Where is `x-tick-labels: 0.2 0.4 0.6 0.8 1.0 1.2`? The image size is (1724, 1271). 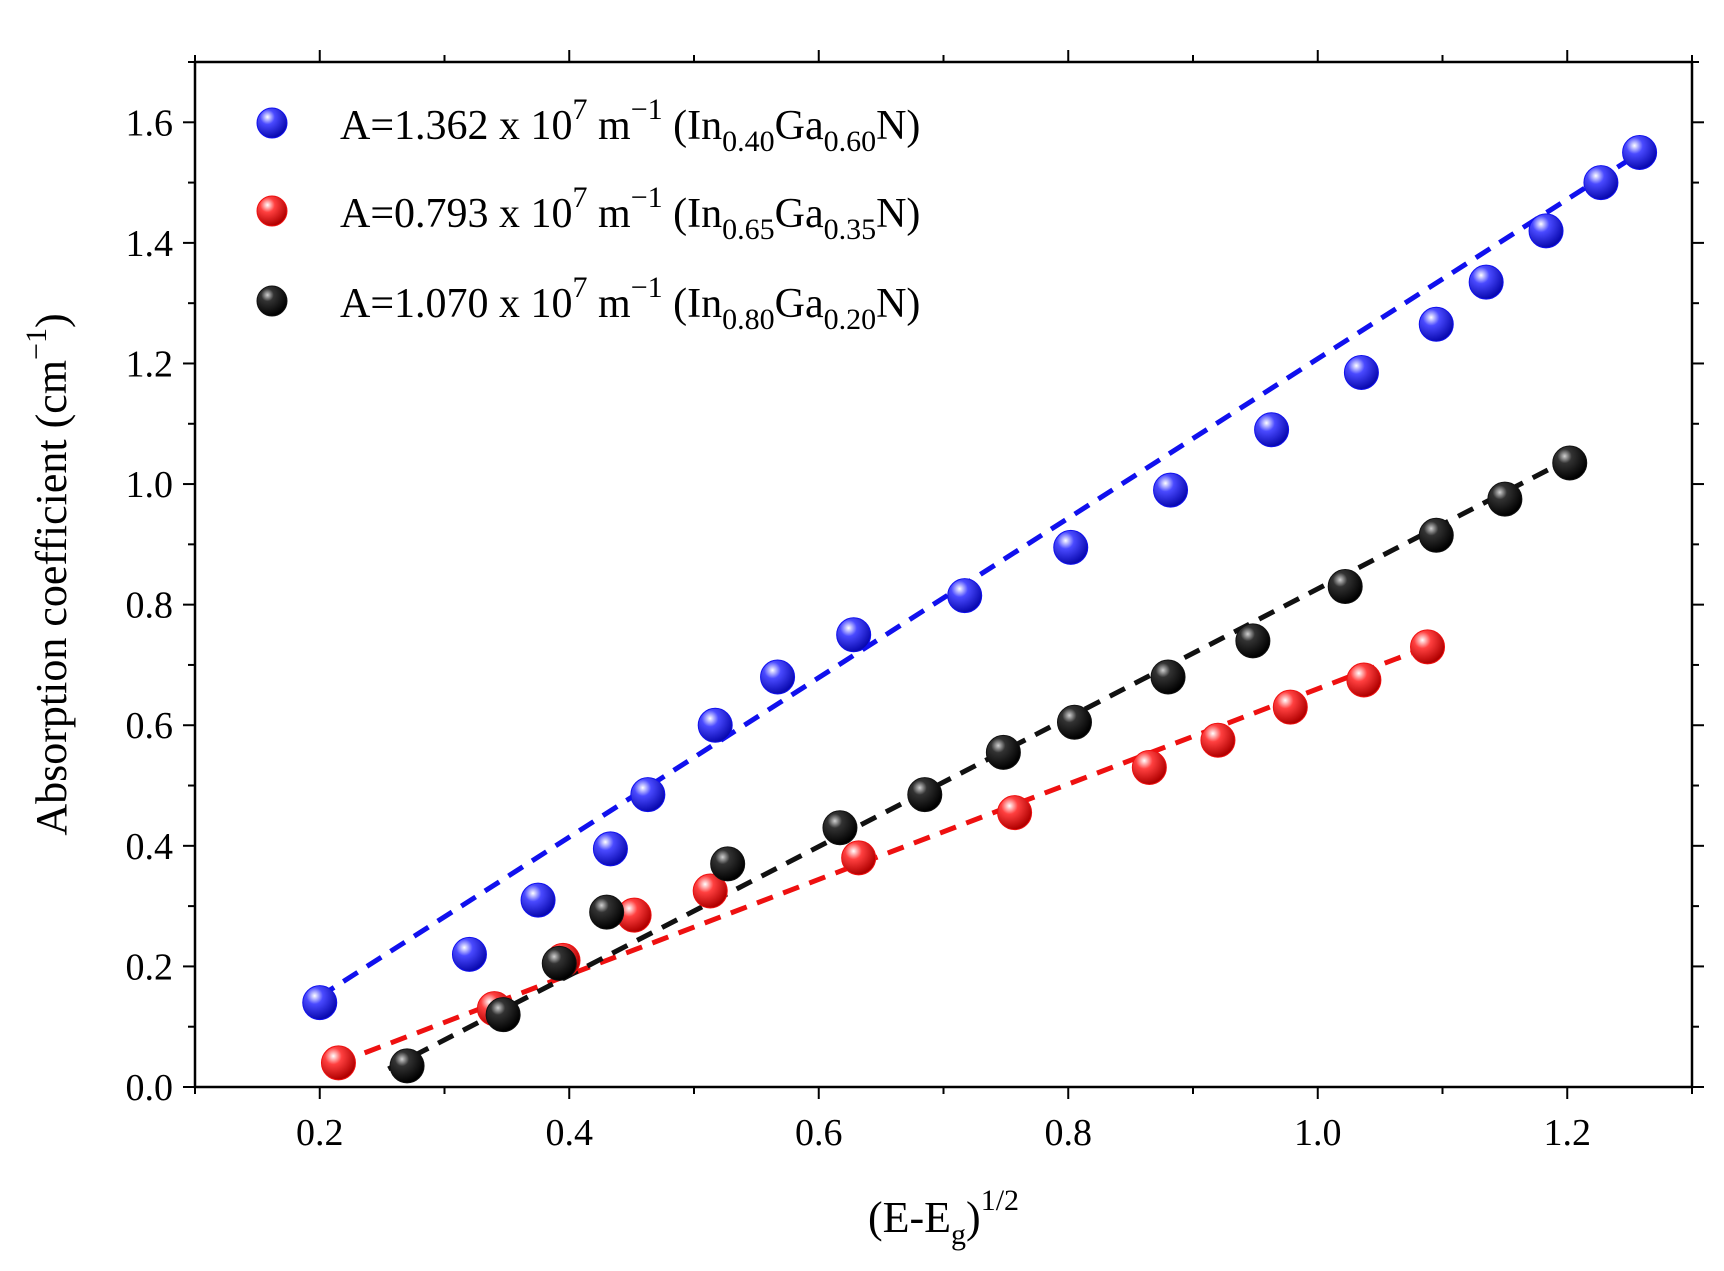 x-tick-labels: 0.2 0.4 0.6 0.8 1.0 1.2 is located at coordinates (943, 1133).